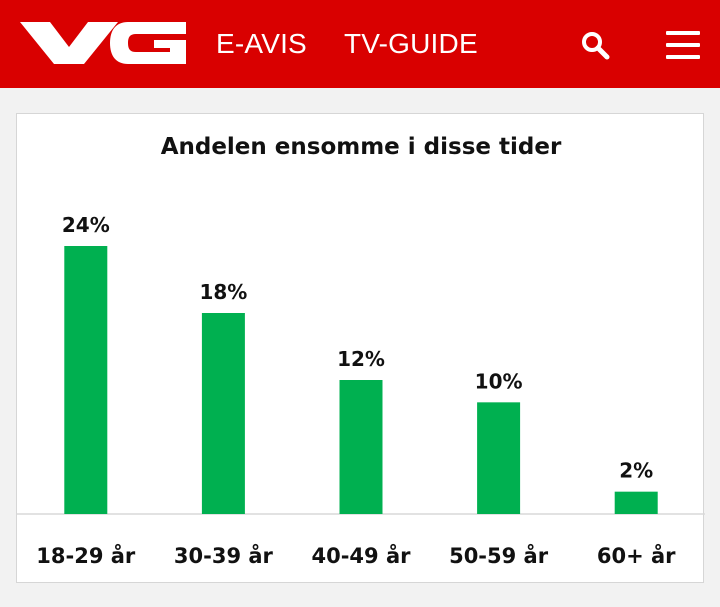 The height and width of the screenshot is (607, 720). I want to click on x-tick-label: 50-59 år, so click(499, 555).